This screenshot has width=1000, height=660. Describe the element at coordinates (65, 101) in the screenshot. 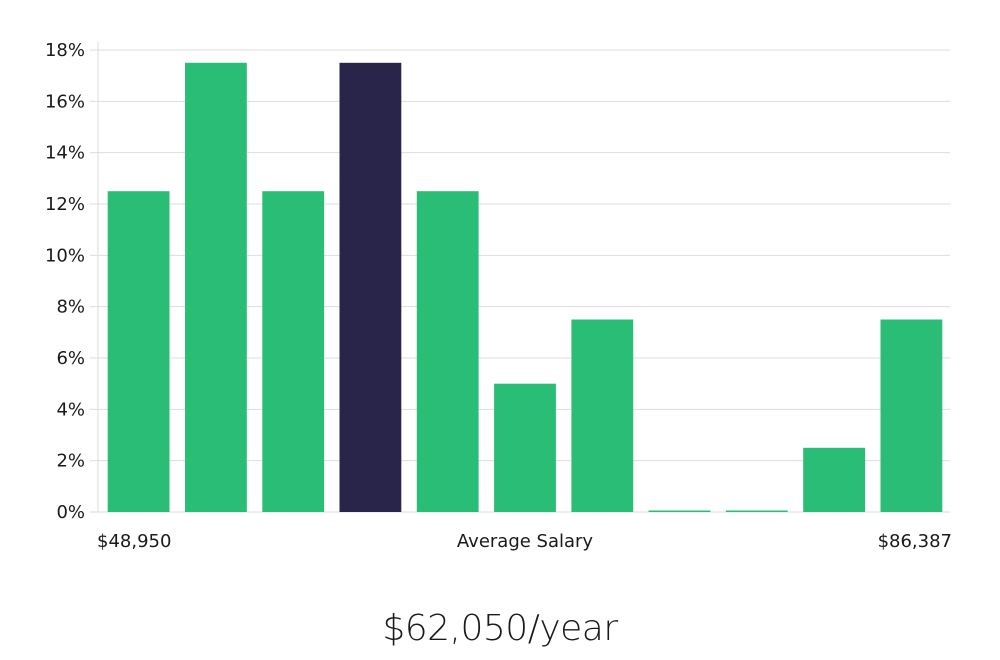

I see `y-tick-label: 16%` at that location.